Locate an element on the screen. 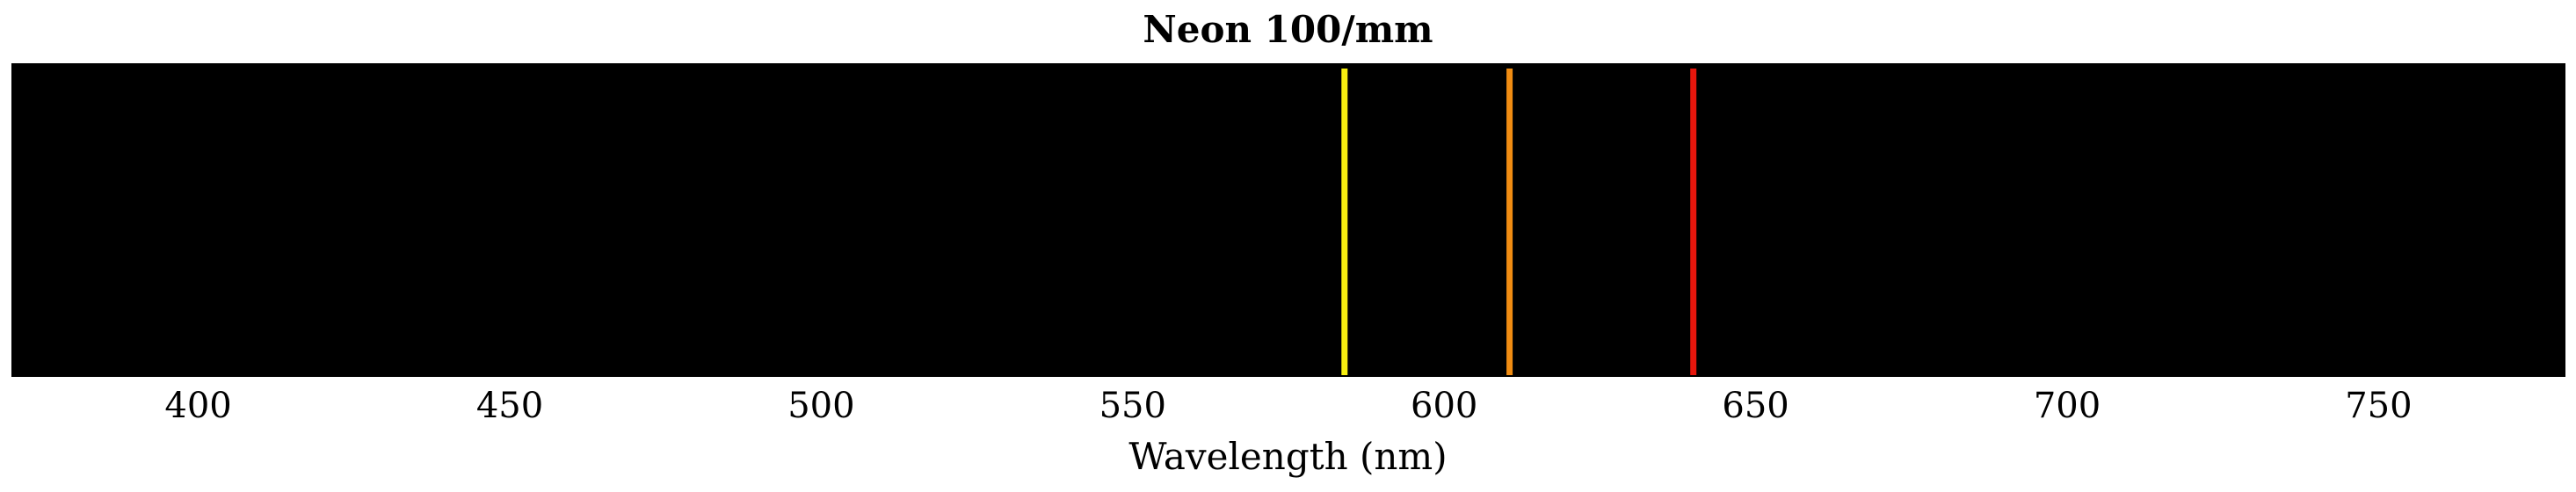 This screenshot has height=492, width=2576. x-tick-label-7: 750 is located at coordinates (2378, 406).